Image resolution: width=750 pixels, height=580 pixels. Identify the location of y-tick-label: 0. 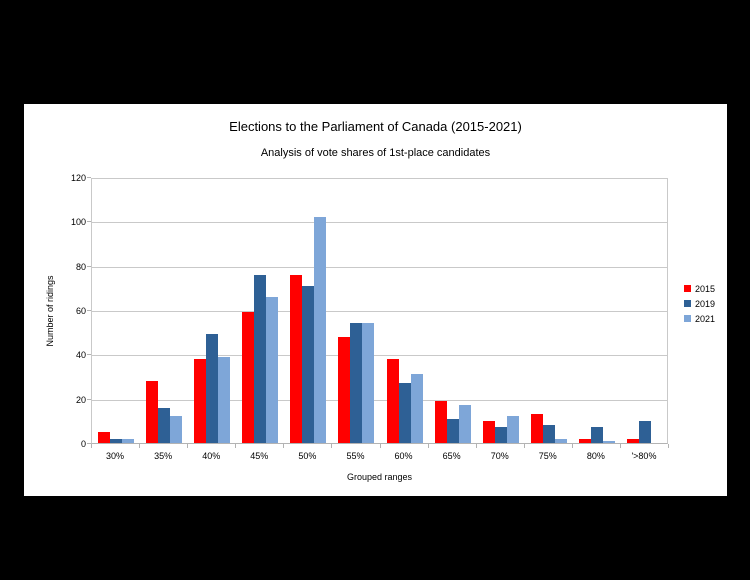
(83, 444).